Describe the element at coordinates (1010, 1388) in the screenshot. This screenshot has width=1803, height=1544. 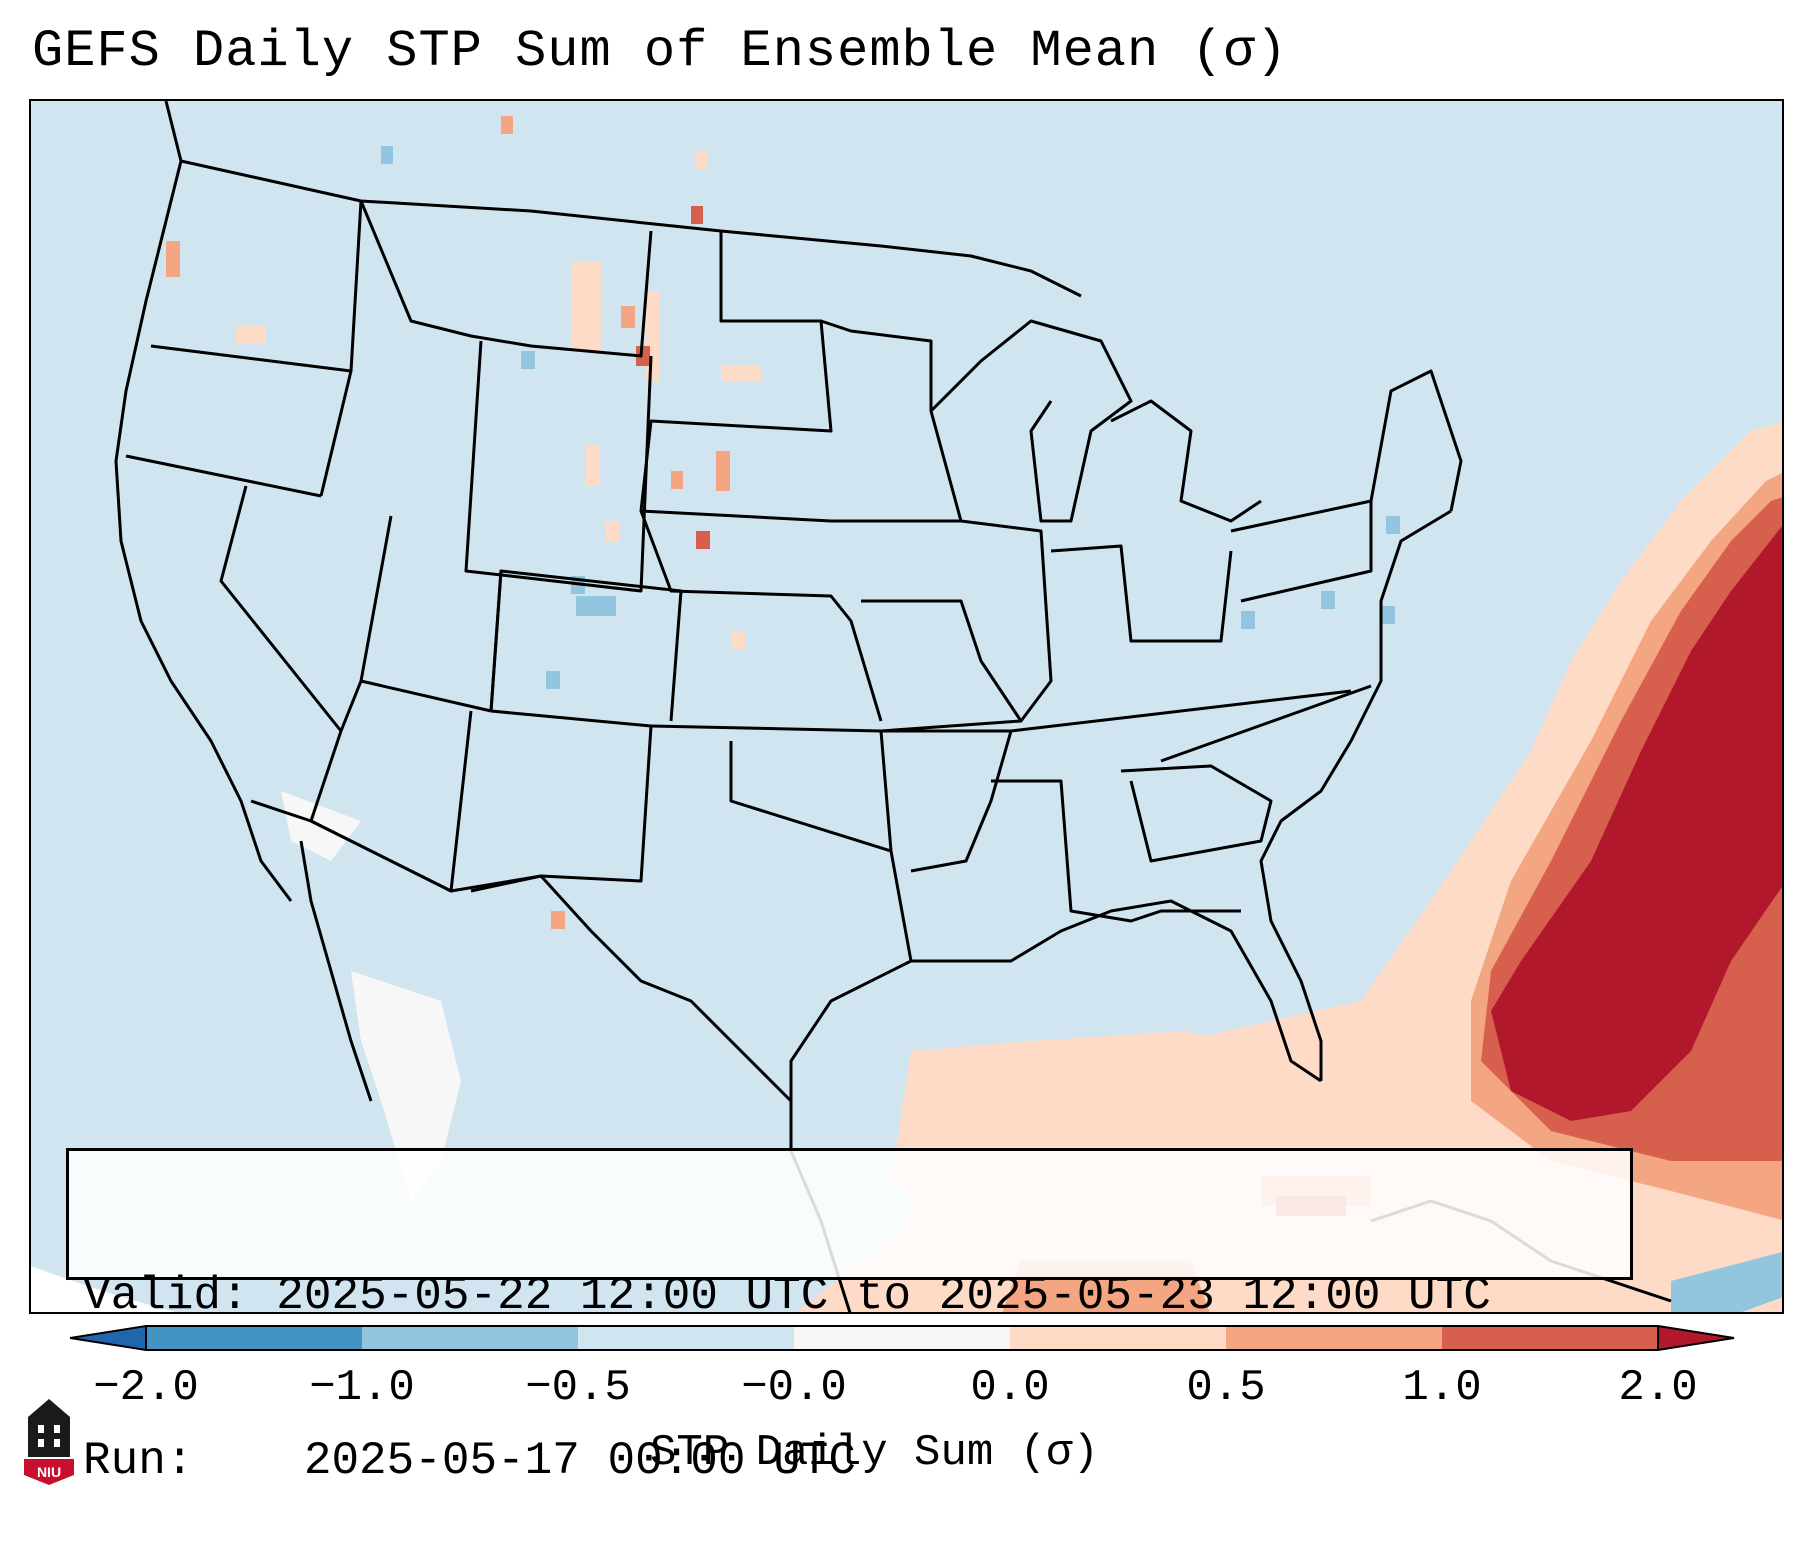
I see `colorbar-tick-label: 0.0` at that location.